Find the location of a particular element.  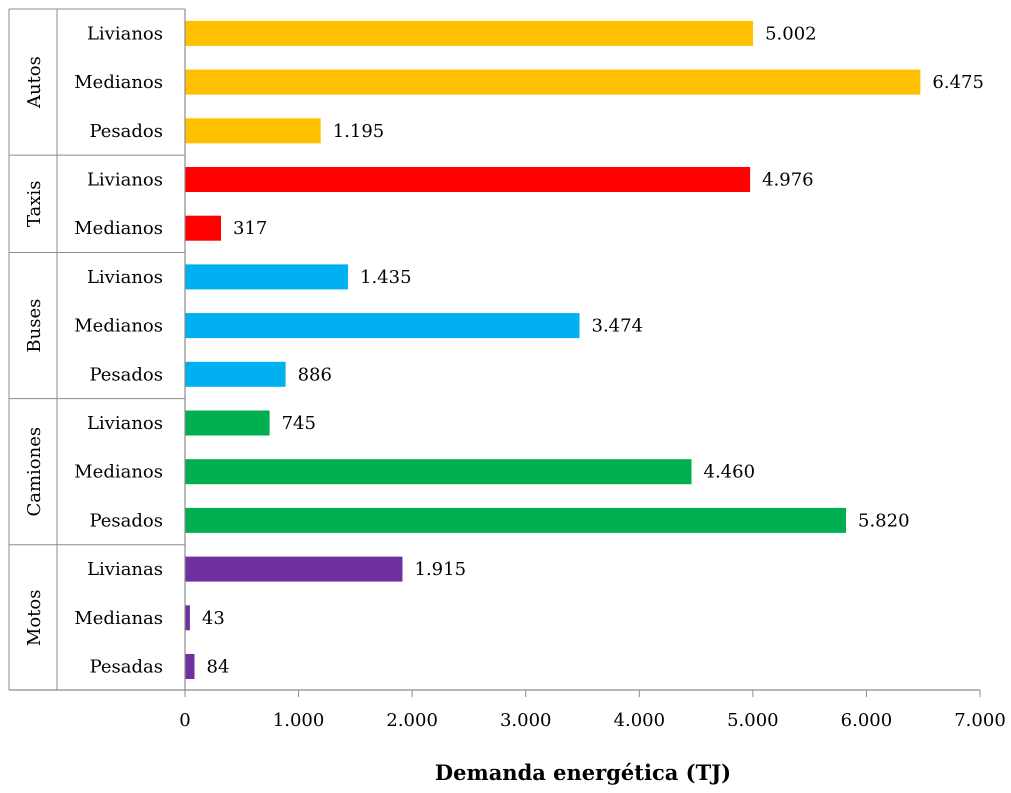

x-tick-label: 3.000 is located at coordinates (526, 720).